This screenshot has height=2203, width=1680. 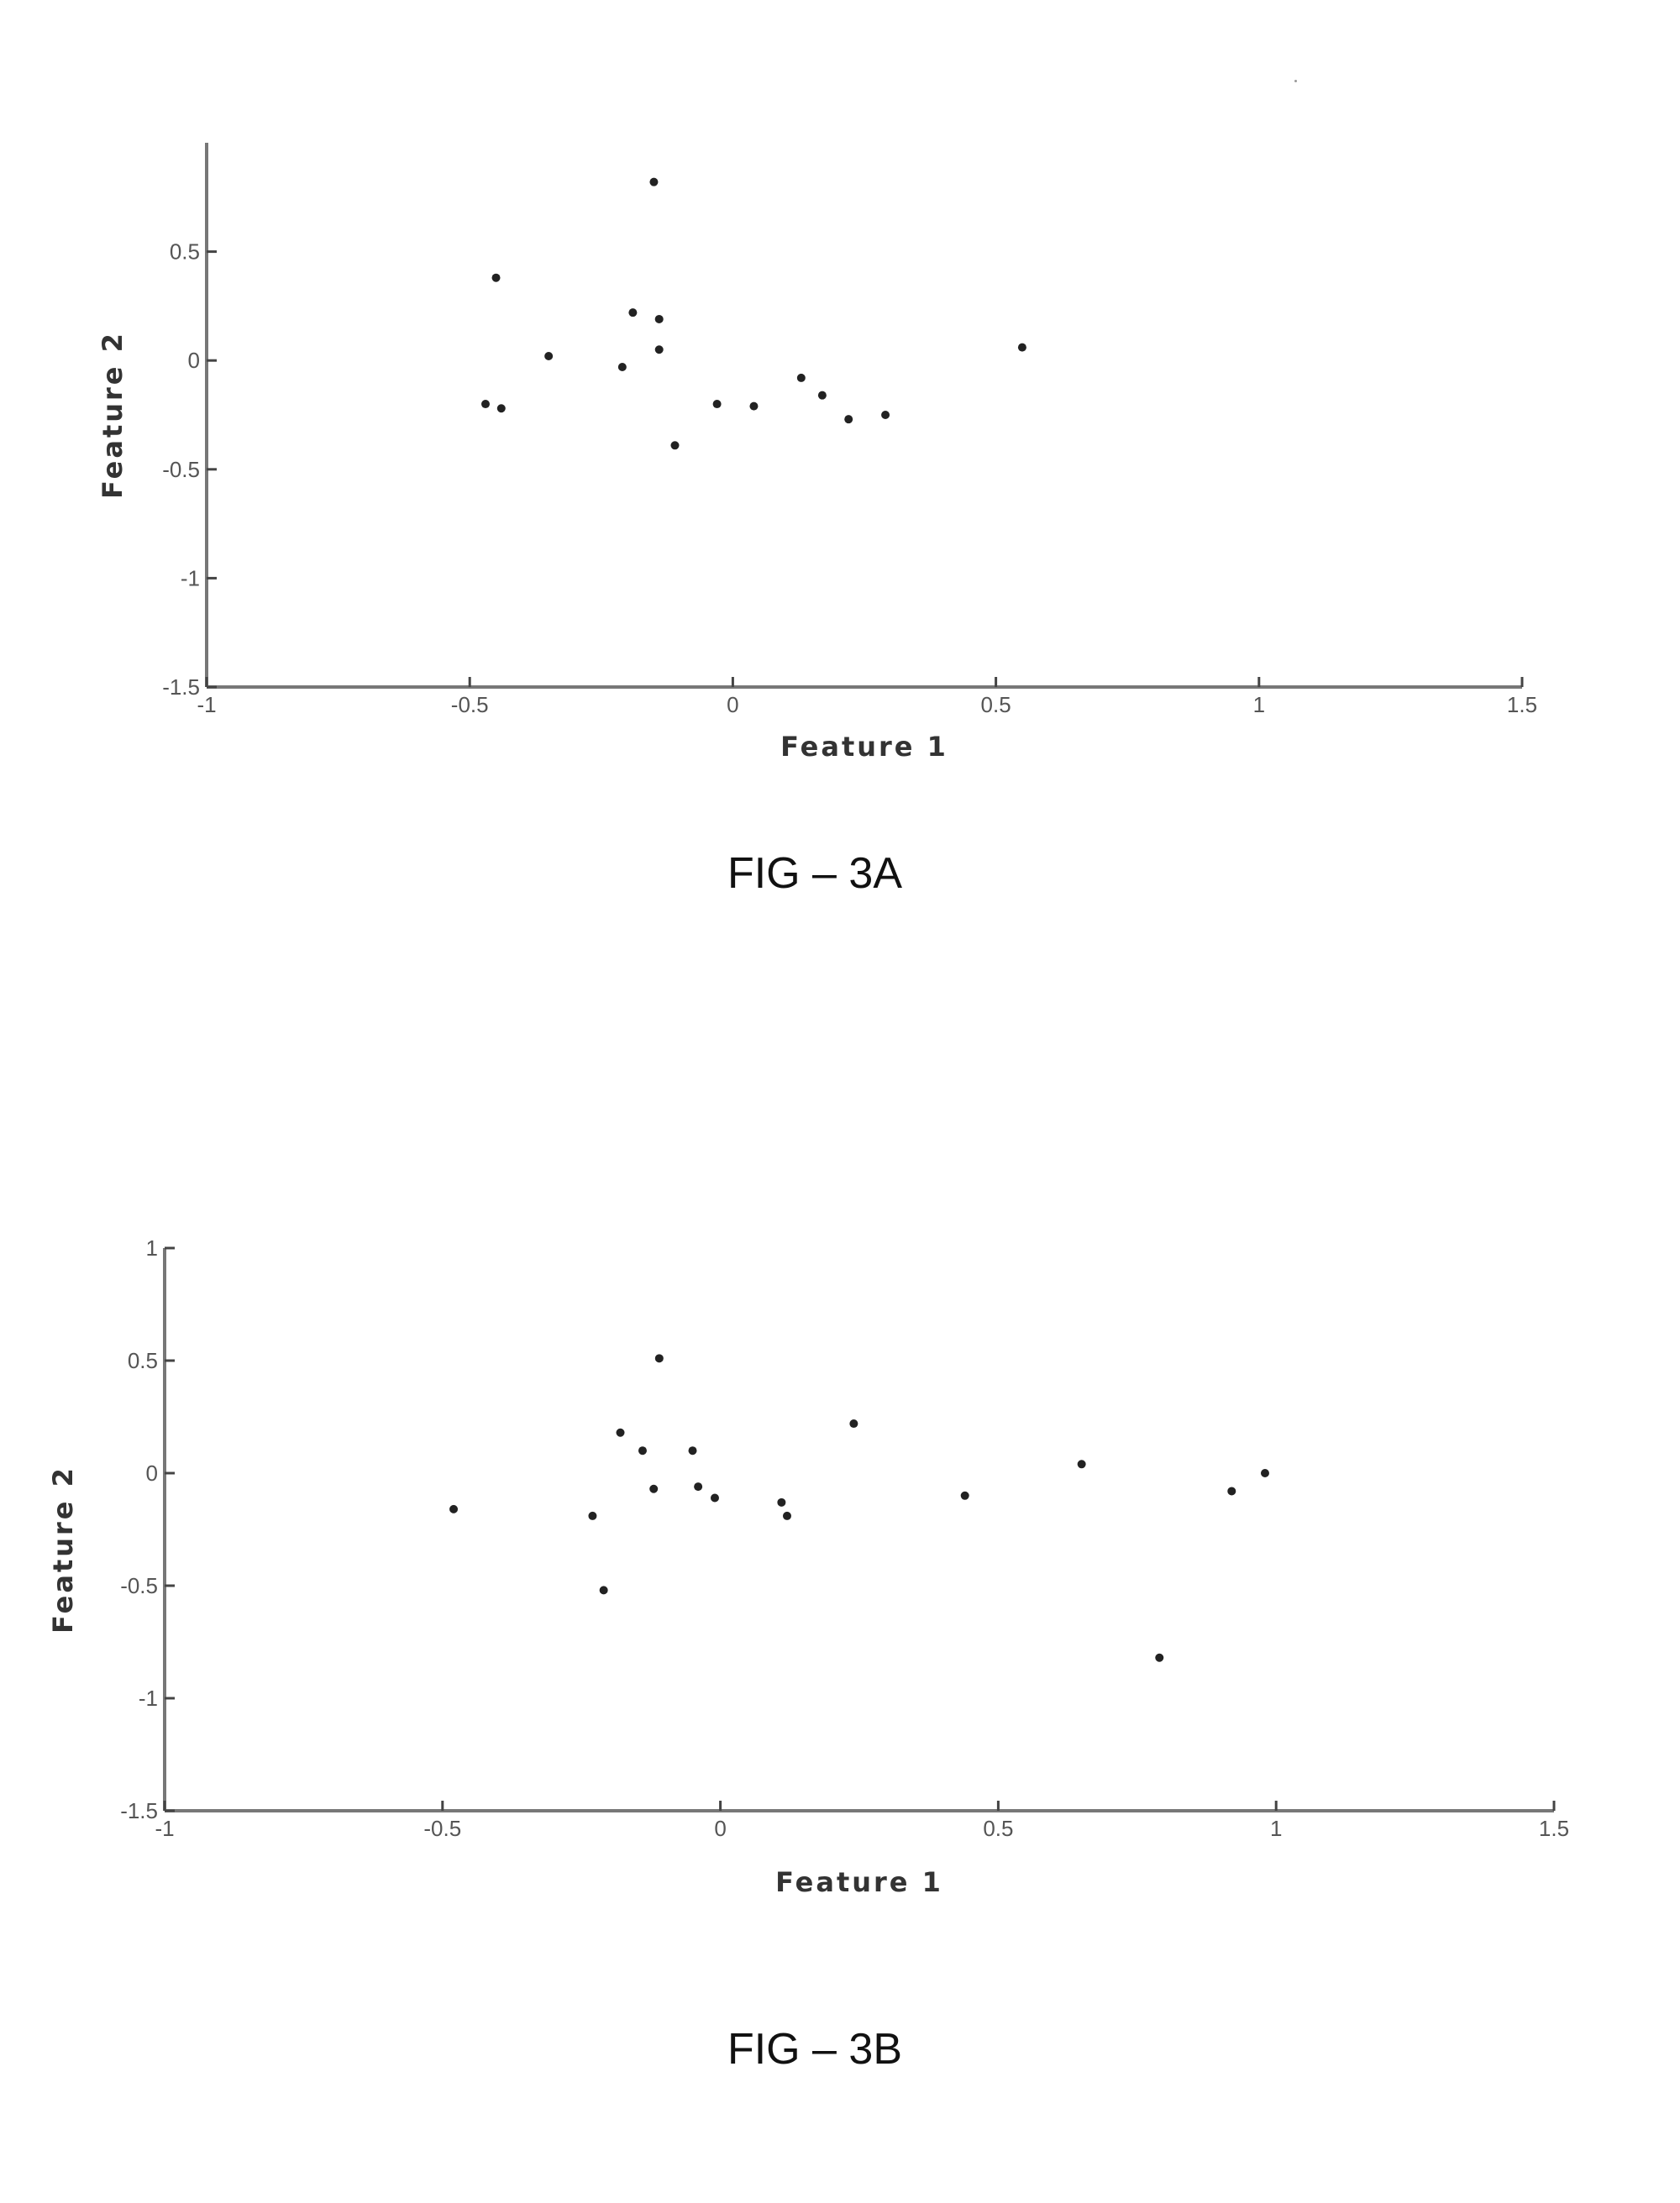 What do you see at coordinates (152, 1248) in the screenshot?
I see `y-tick-label: 1` at bounding box center [152, 1248].